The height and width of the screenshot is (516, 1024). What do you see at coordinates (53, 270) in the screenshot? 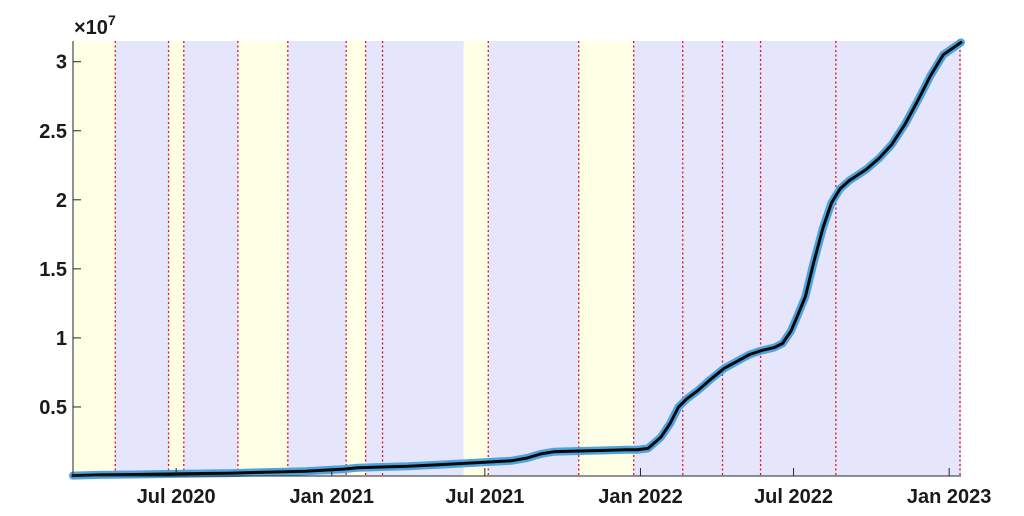
I see `y-tick-label-2: 1.5` at bounding box center [53, 270].